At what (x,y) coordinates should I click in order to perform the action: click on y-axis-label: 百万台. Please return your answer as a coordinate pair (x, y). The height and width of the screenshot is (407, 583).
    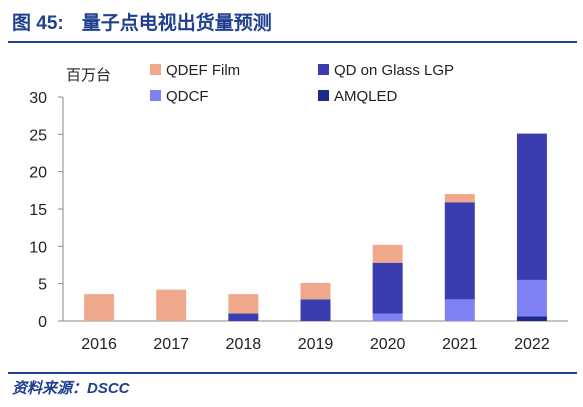
    Looking at the image, I should click on (88, 75).